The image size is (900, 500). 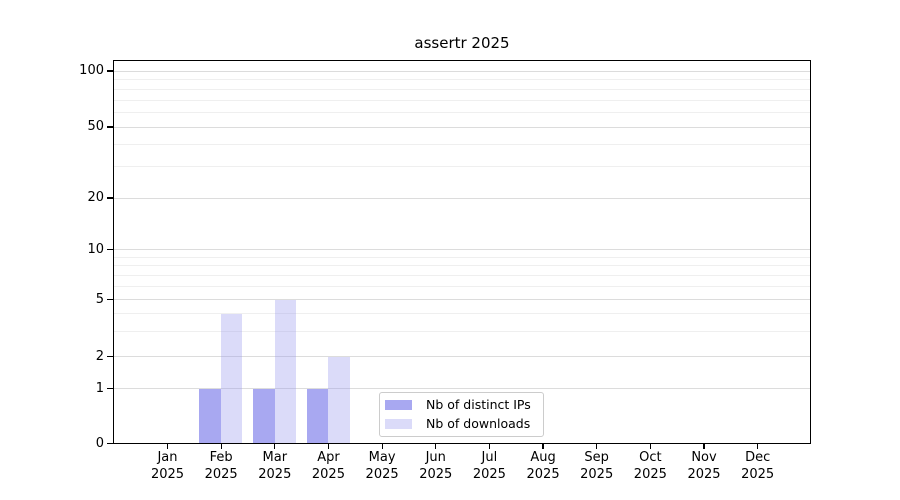 What do you see at coordinates (650, 466) in the screenshot?
I see `x-tick-label: Oct 2025` at bounding box center [650, 466].